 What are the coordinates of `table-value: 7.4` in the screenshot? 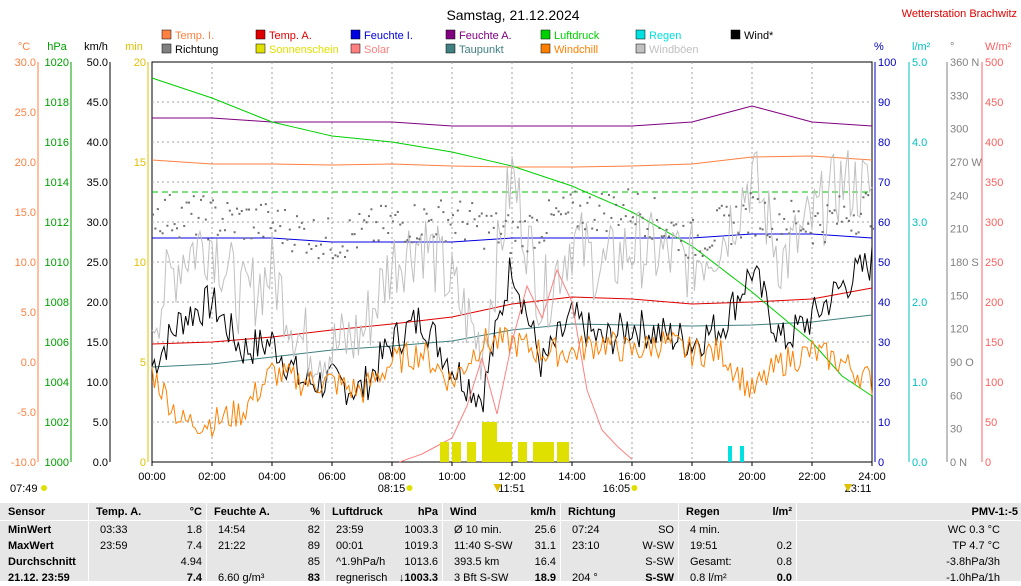 It's located at (194, 578).